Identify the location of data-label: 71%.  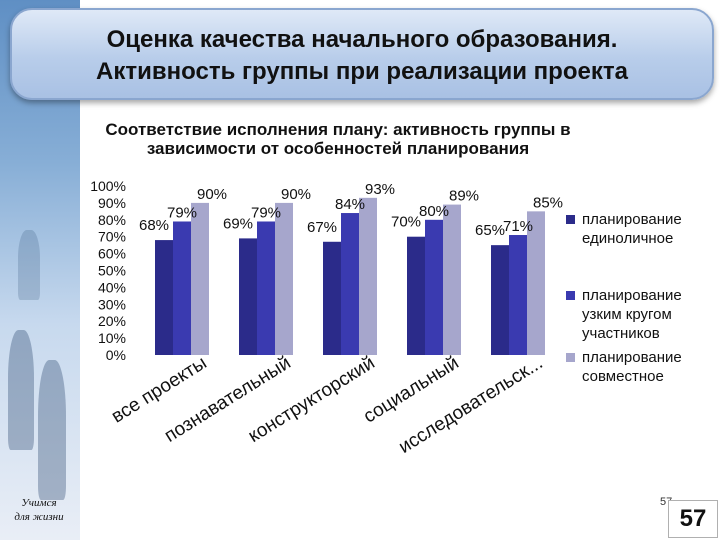
(518, 226).